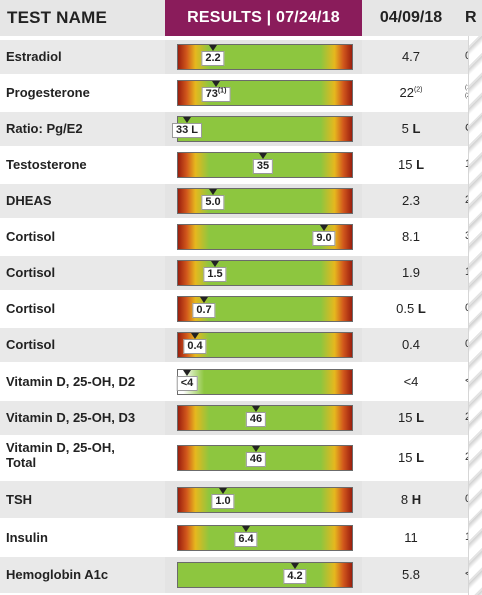  Describe the element at coordinates (324, 238) in the screenshot. I see `result-value: 9.0` at that location.